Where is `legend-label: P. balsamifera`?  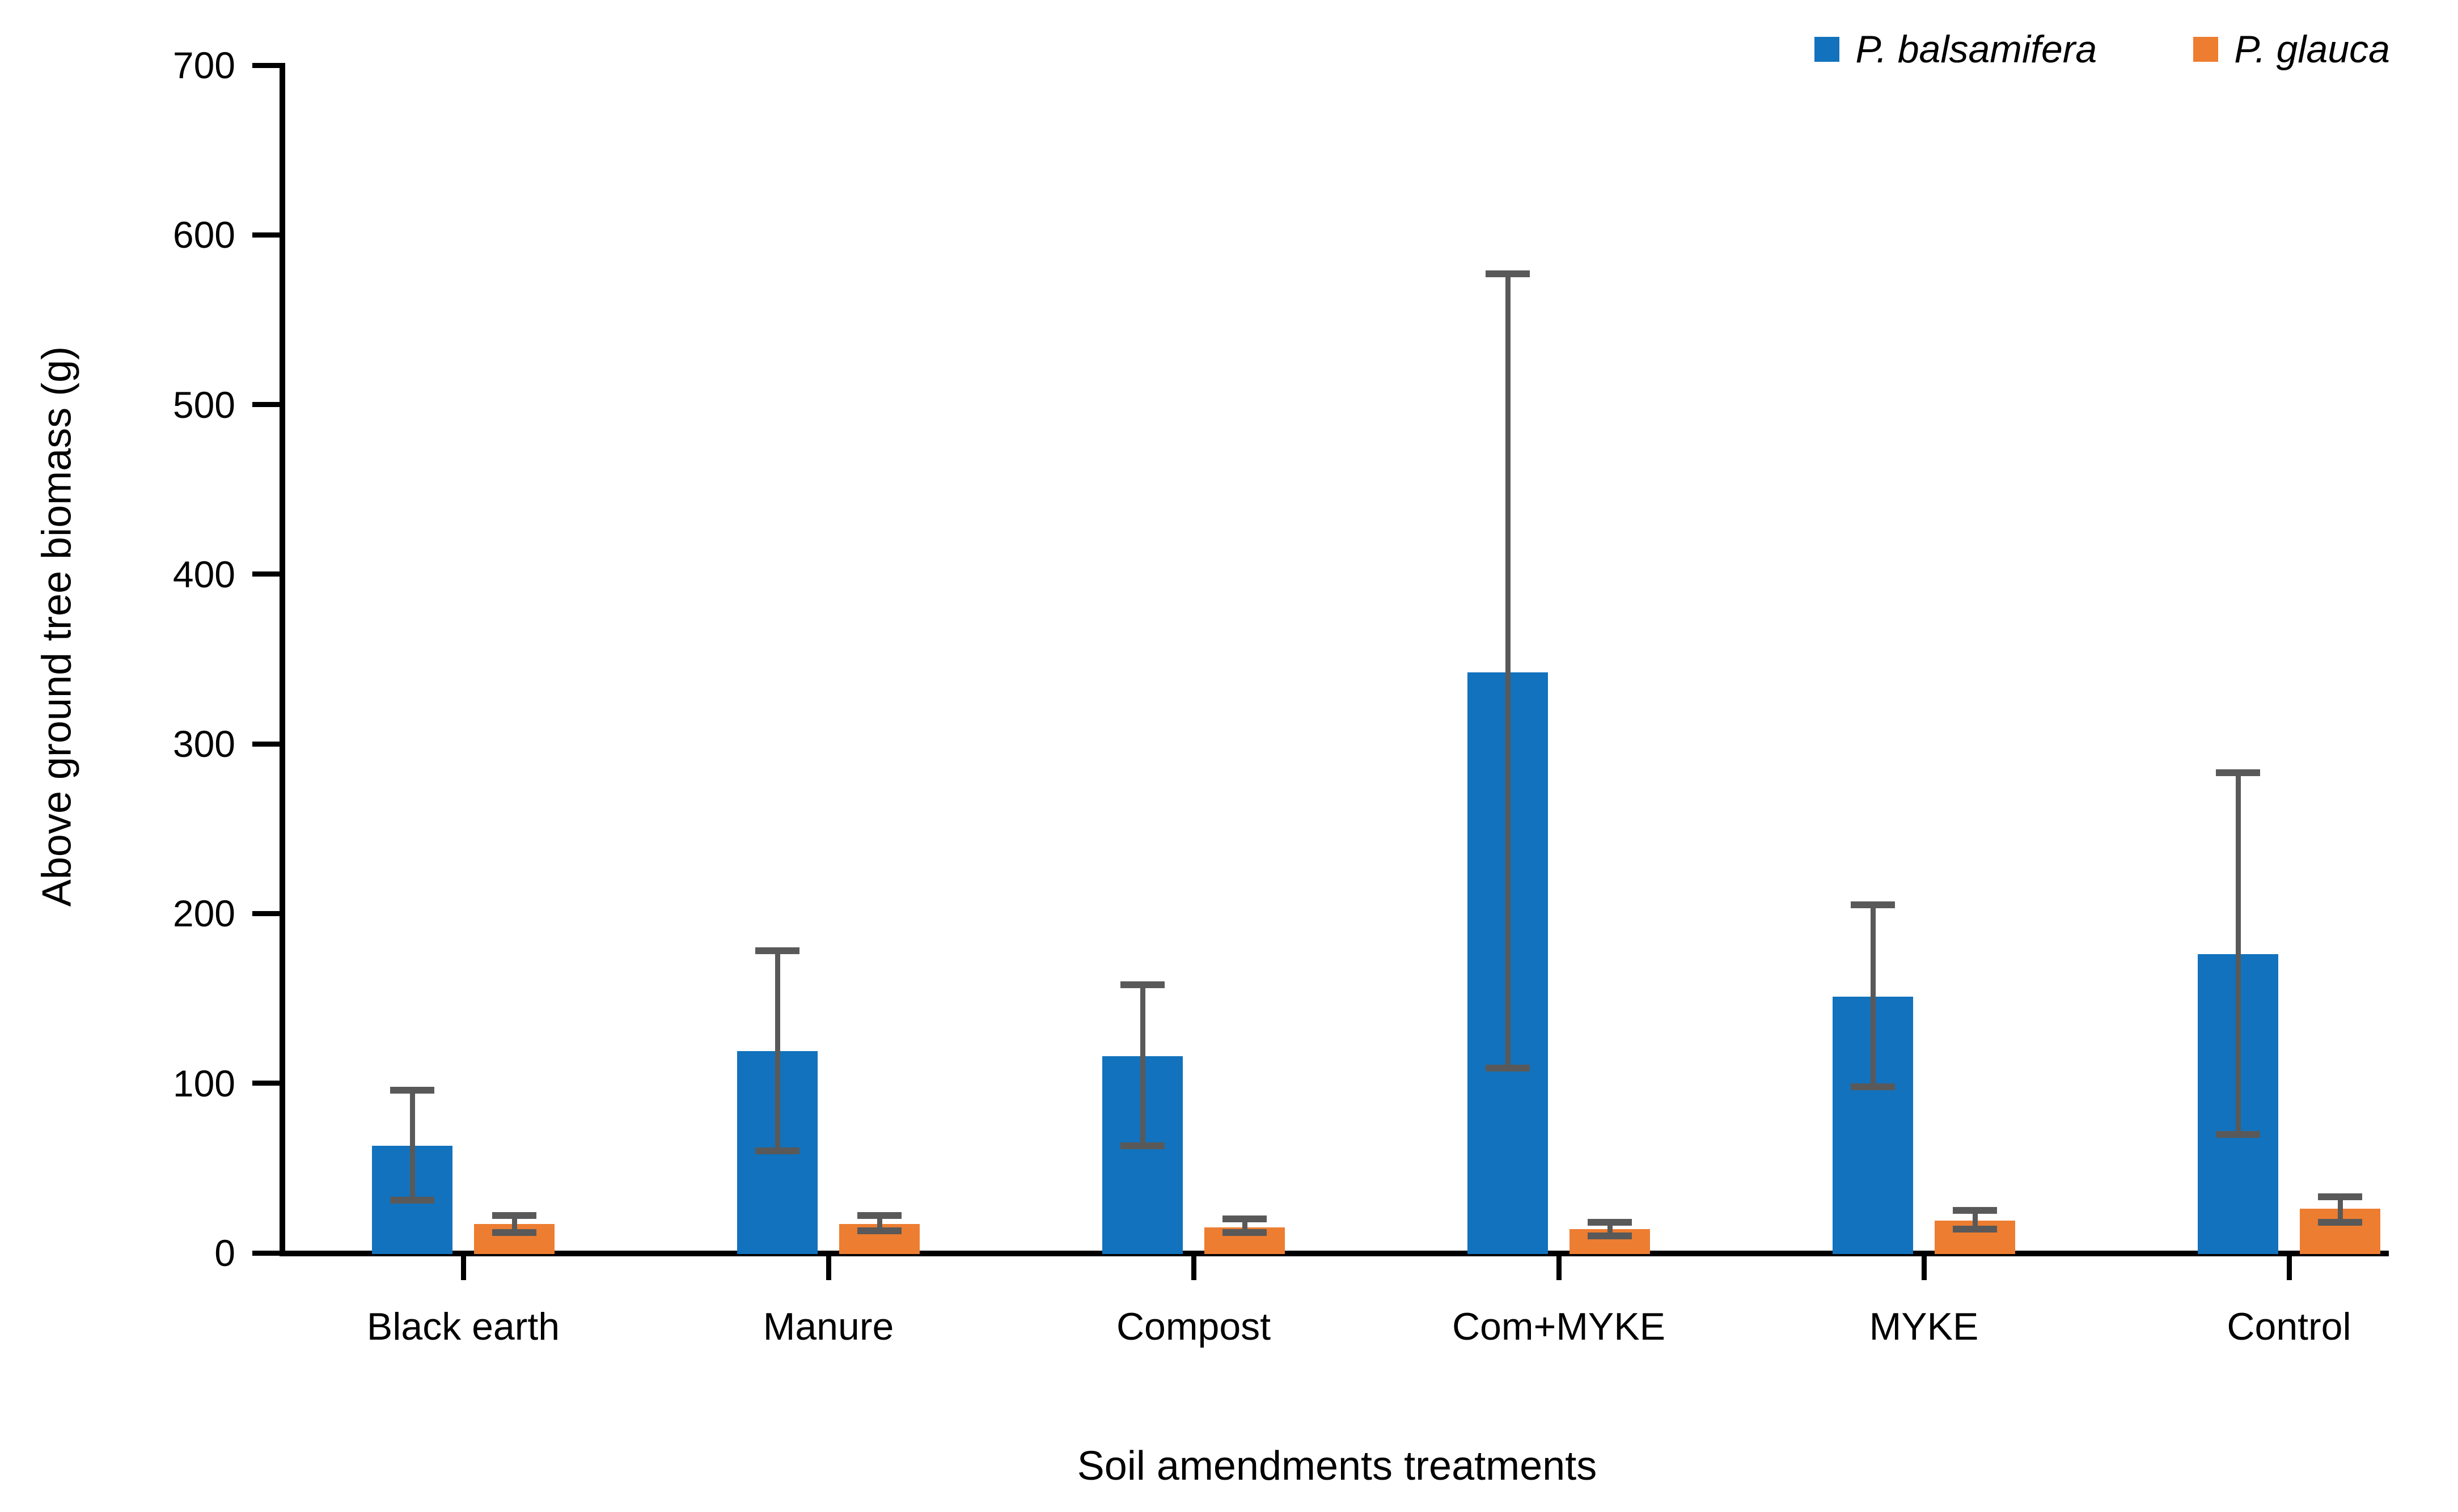 legend-label: P. balsamifera is located at coordinates (1976, 49).